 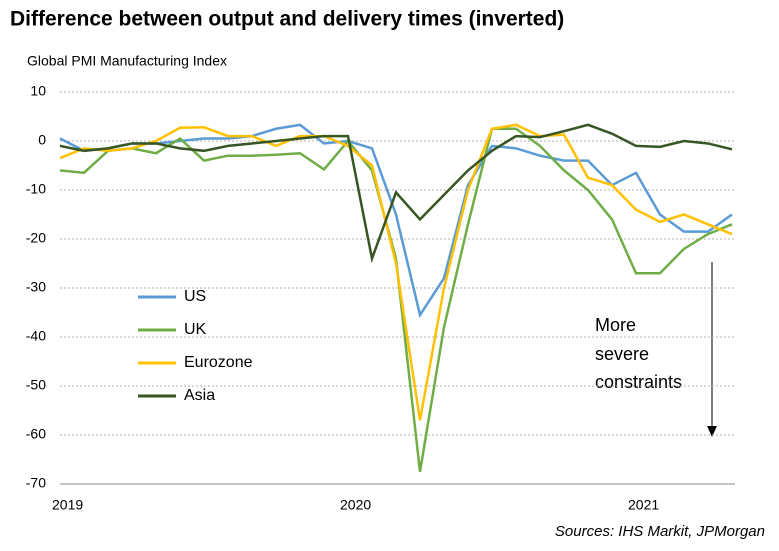 What do you see at coordinates (355, 505) in the screenshot?
I see `x-tick-label: 2020` at bounding box center [355, 505].